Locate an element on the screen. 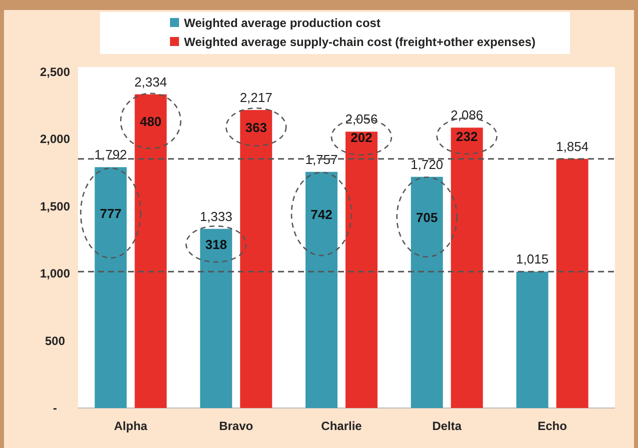  data-label: 1,757 is located at coordinates (321, 159).